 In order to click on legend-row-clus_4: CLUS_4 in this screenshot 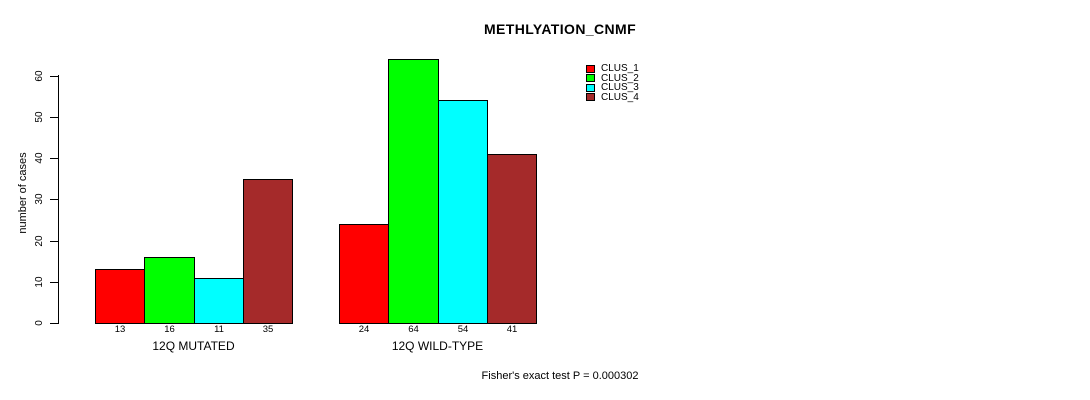, I will do `click(612, 97)`.